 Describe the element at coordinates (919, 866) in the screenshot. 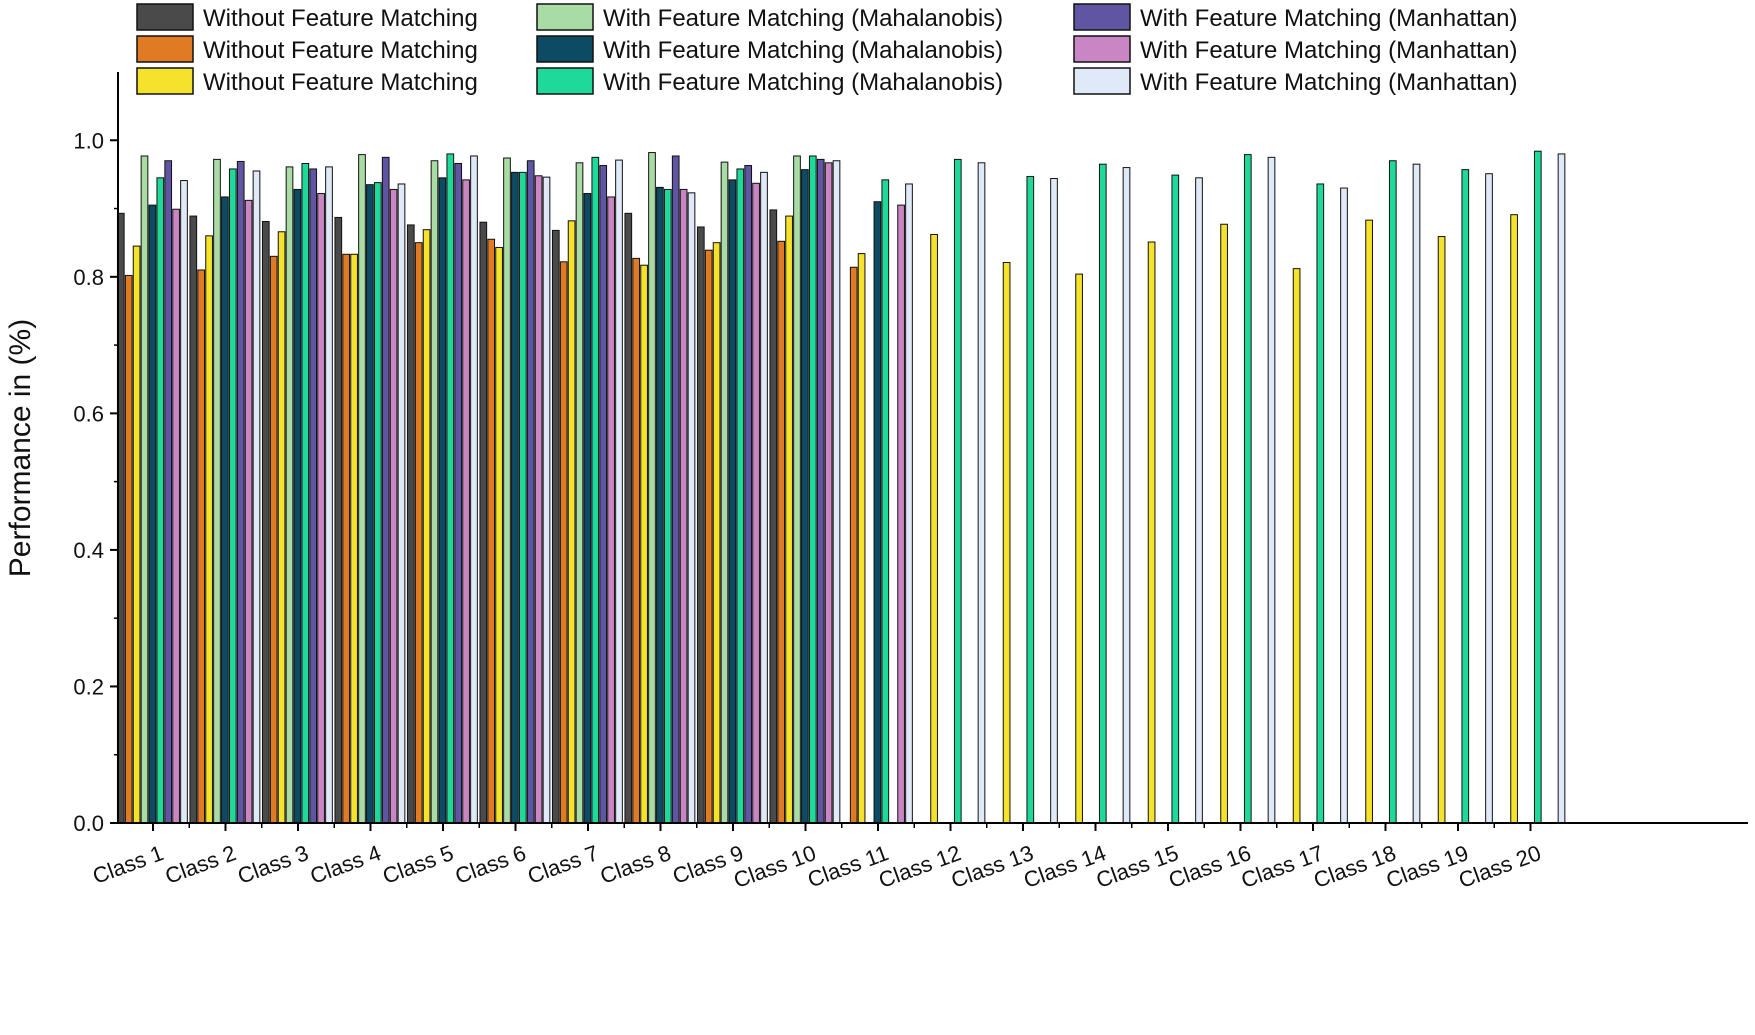

I see `x-category-label: Class 12` at that location.